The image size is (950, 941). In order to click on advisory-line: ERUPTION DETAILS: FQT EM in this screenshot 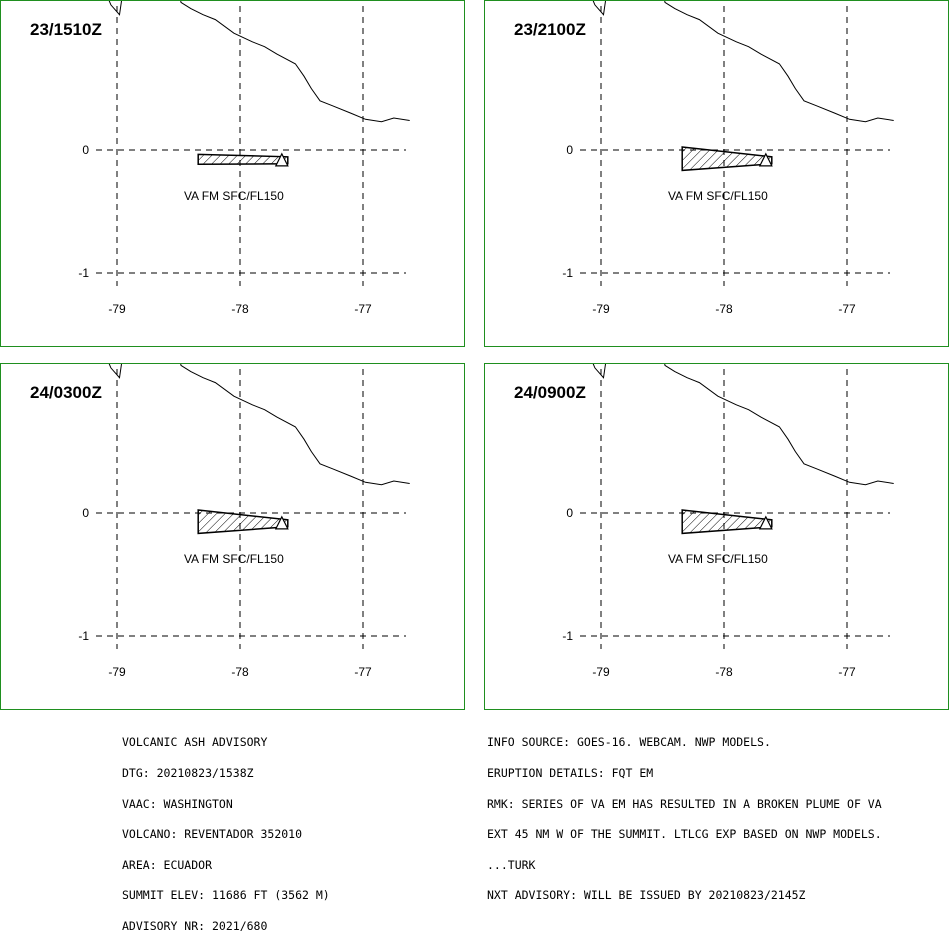, I will do `click(570, 773)`.